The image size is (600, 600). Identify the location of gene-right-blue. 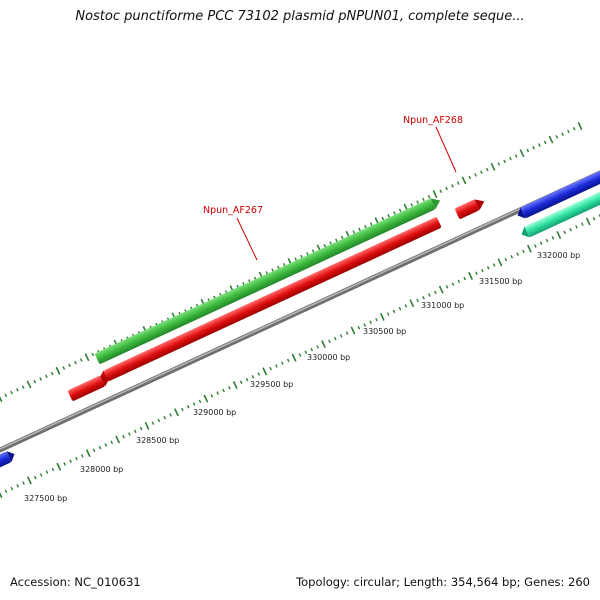
(557, 191).